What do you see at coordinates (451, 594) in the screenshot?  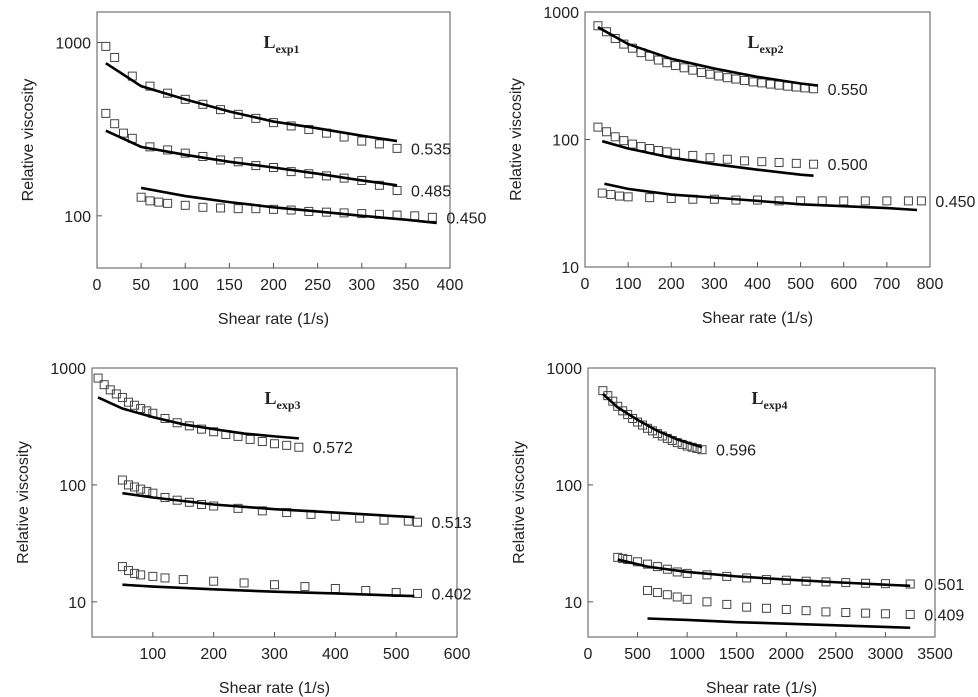 I see `curve-label: 0.402` at bounding box center [451, 594].